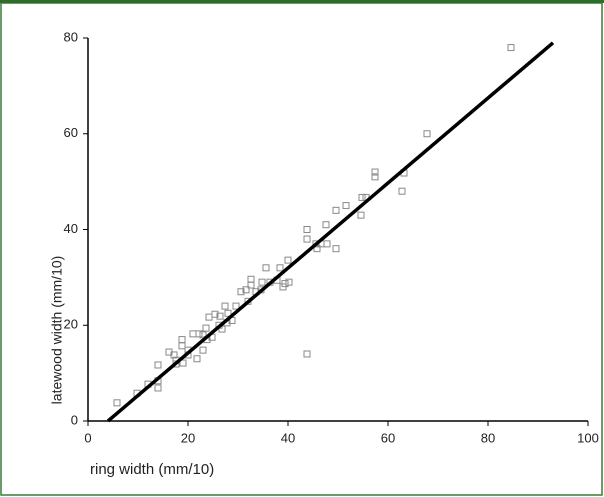 The height and width of the screenshot is (497, 604). Describe the element at coordinates (71, 324) in the screenshot. I see `y-tick-label: 20` at that location.